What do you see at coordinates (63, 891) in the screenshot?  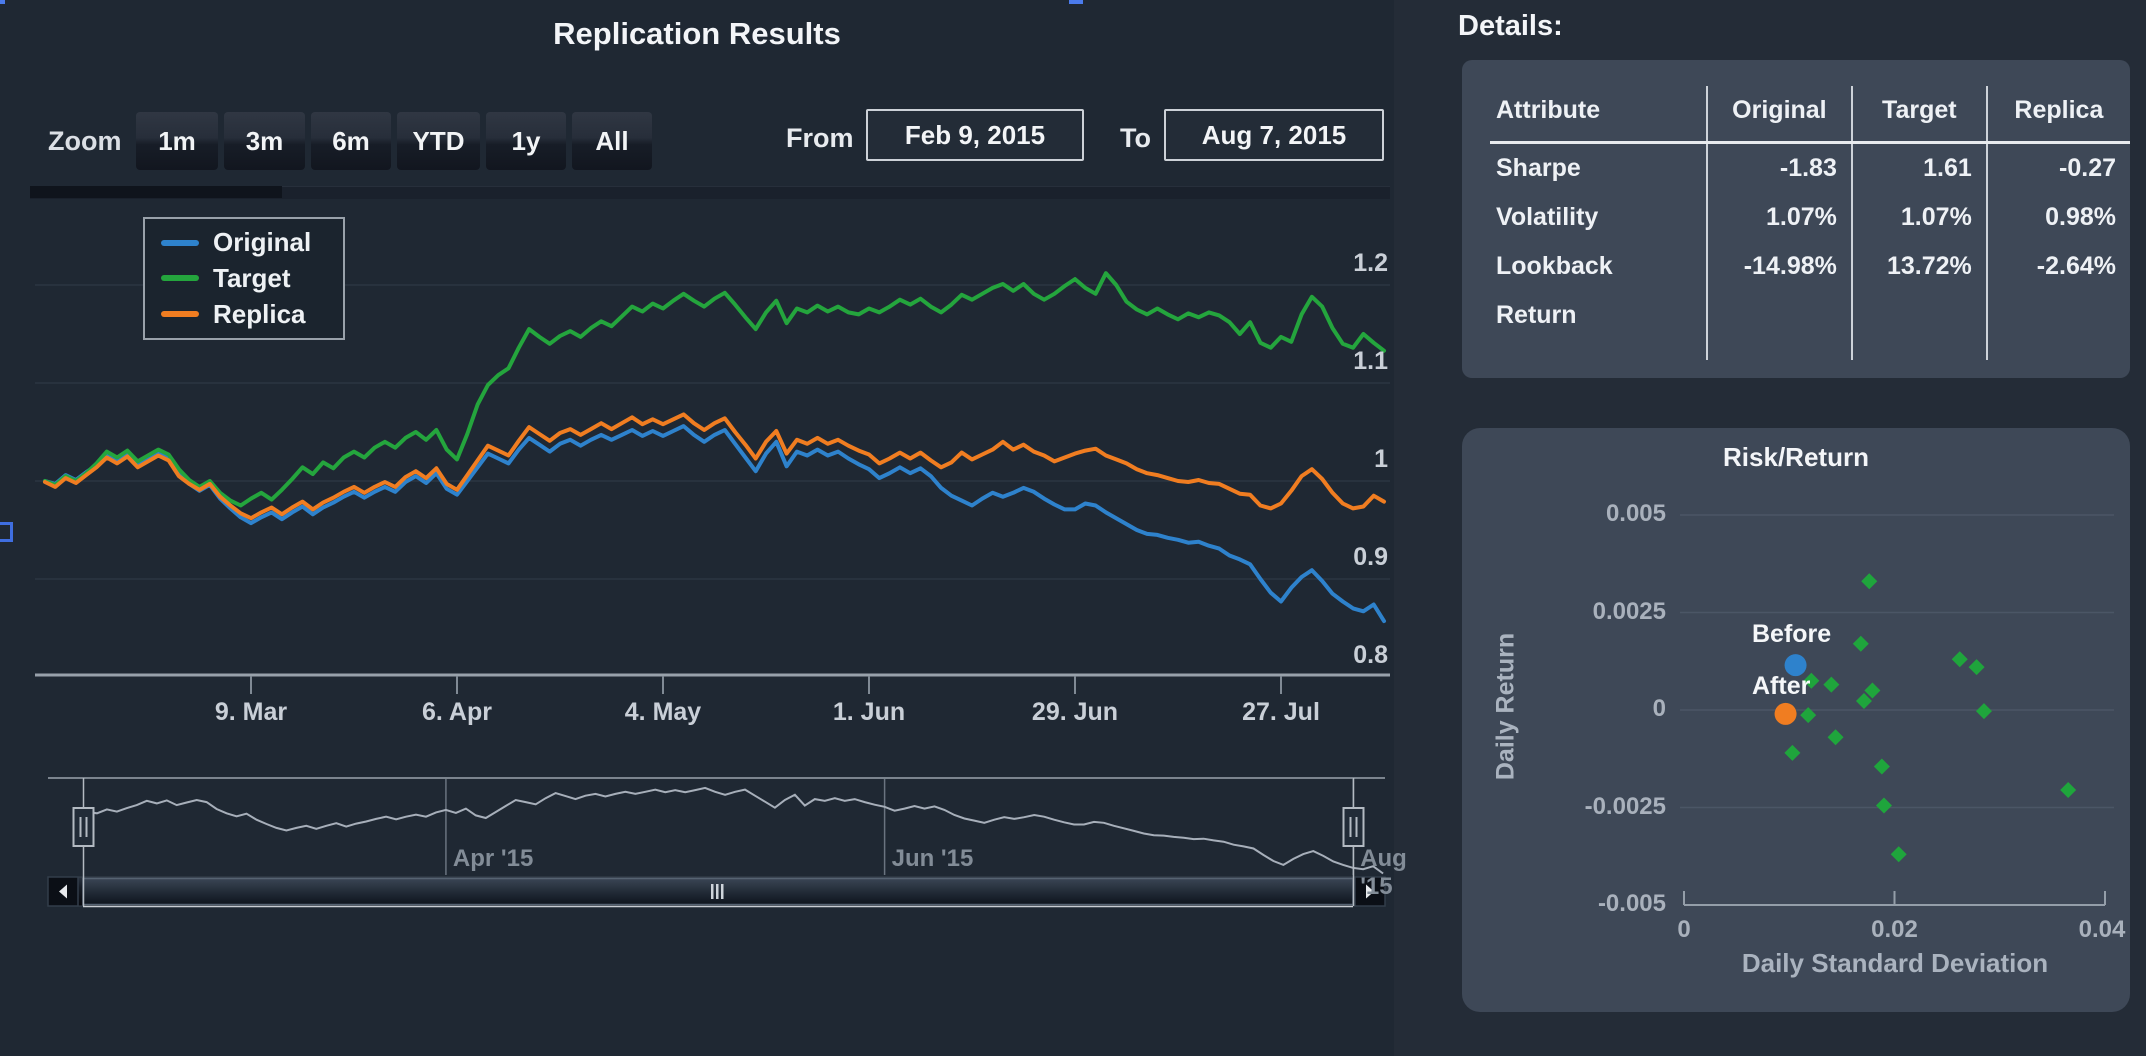 I see `left-arrow-icon` at bounding box center [63, 891].